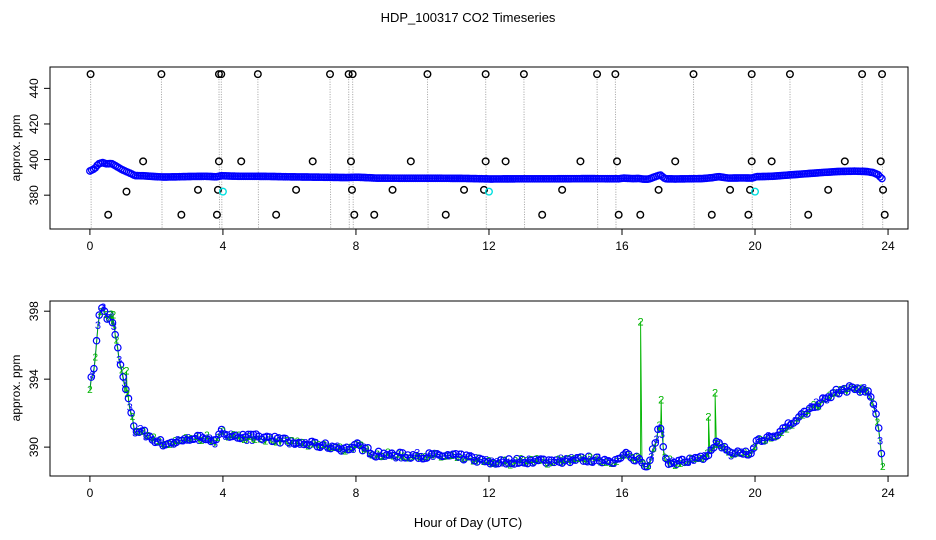 This screenshot has width=936, height=540. What do you see at coordinates (880, 176) in the screenshot?
I see `co2-point` at bounding box center [880, 176].